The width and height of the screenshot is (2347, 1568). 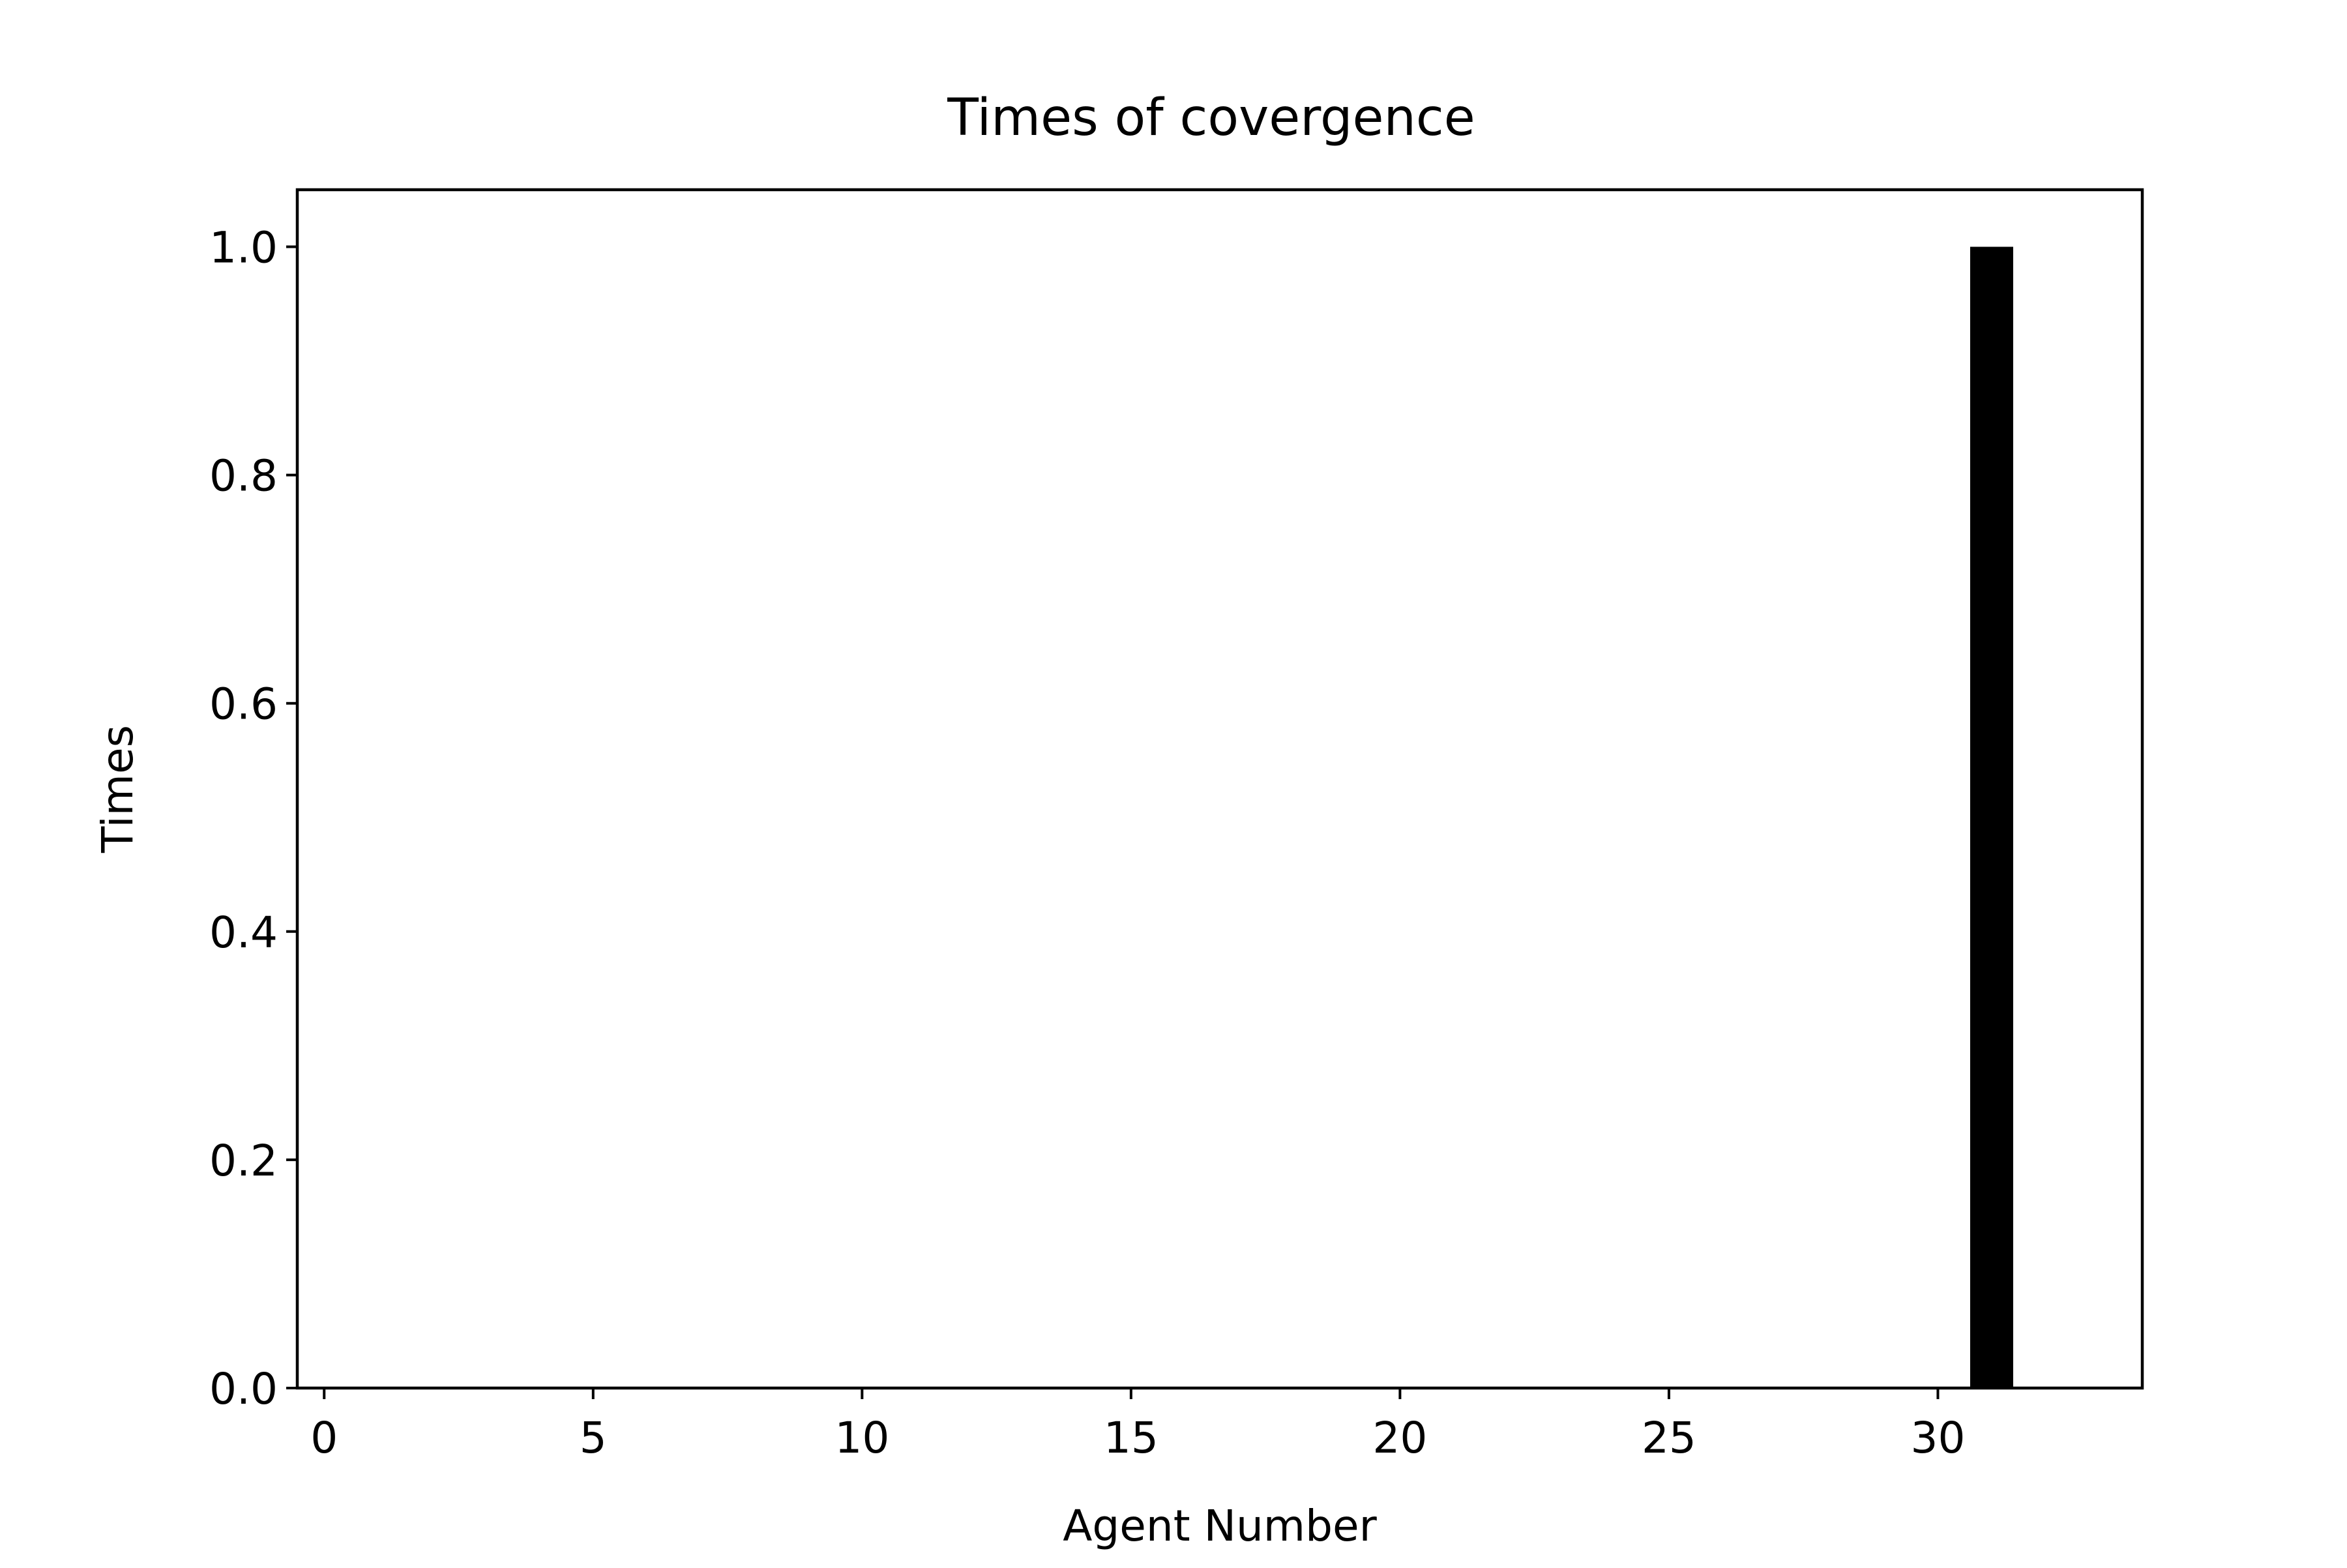 What do you see at coordinates (243, 476) in the screenshot?
I see `y-tick-label: 0.8` at bounding box center [243, 476].